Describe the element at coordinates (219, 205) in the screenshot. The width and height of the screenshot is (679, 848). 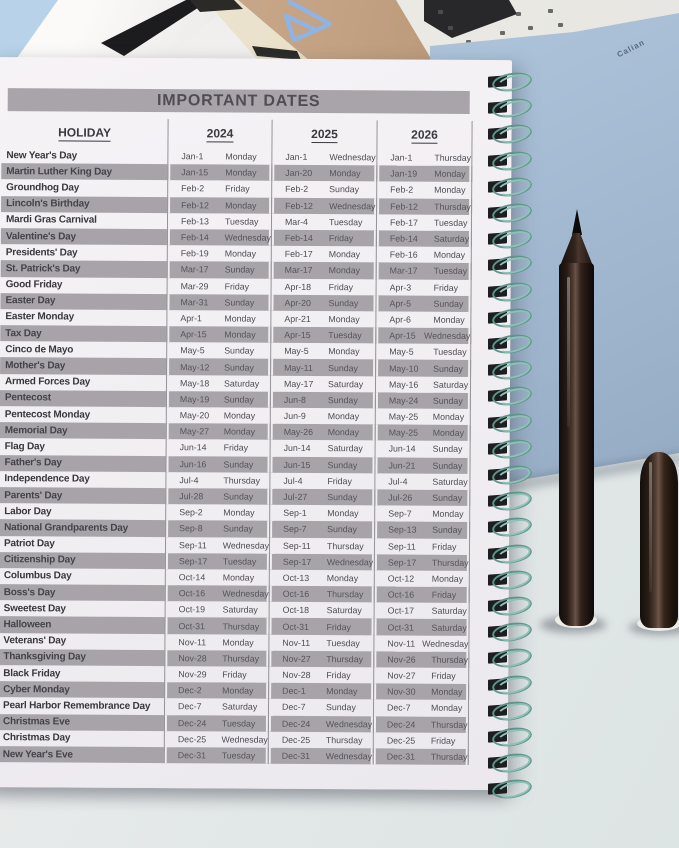
I see `year-2024-cell: Feb-12 Monday` at that location.